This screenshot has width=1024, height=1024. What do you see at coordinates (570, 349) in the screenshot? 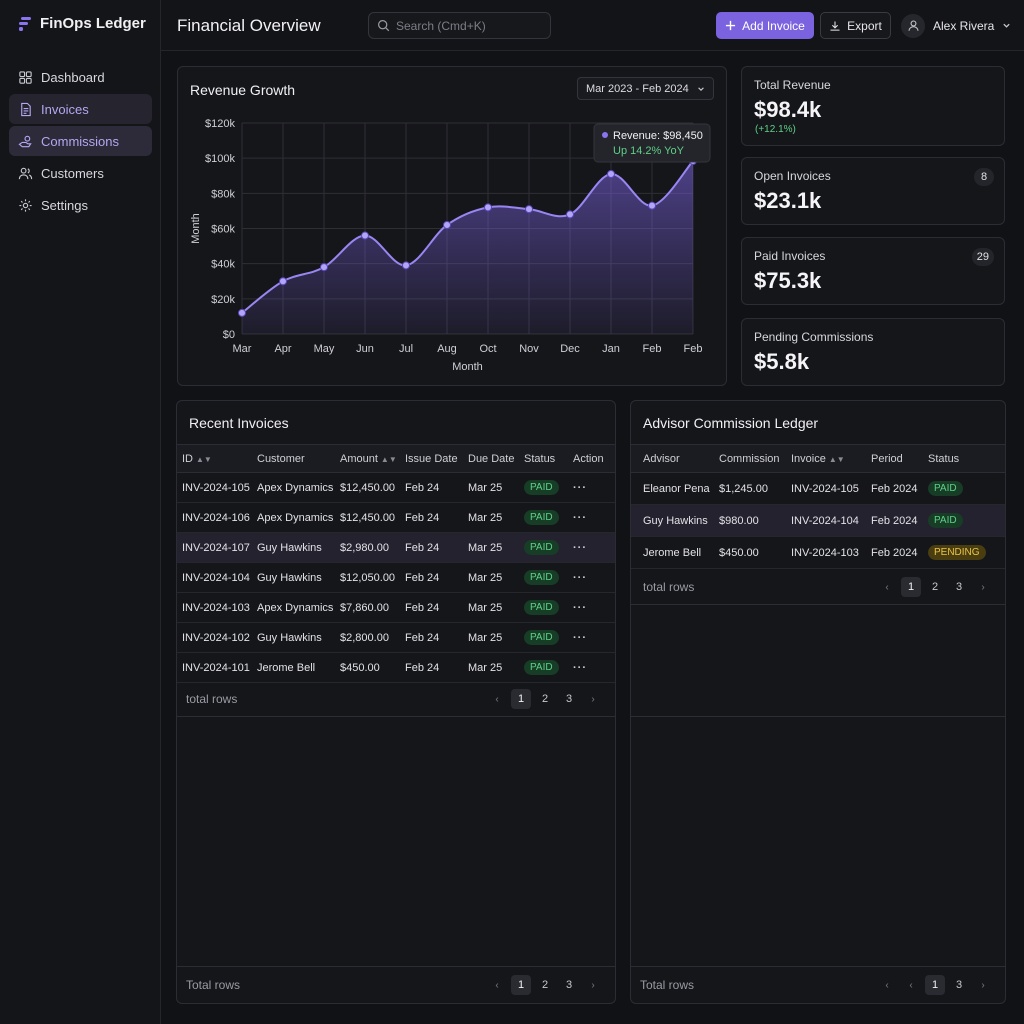
I see `x-tick-label: Dec` at bounding box center [570, 349].